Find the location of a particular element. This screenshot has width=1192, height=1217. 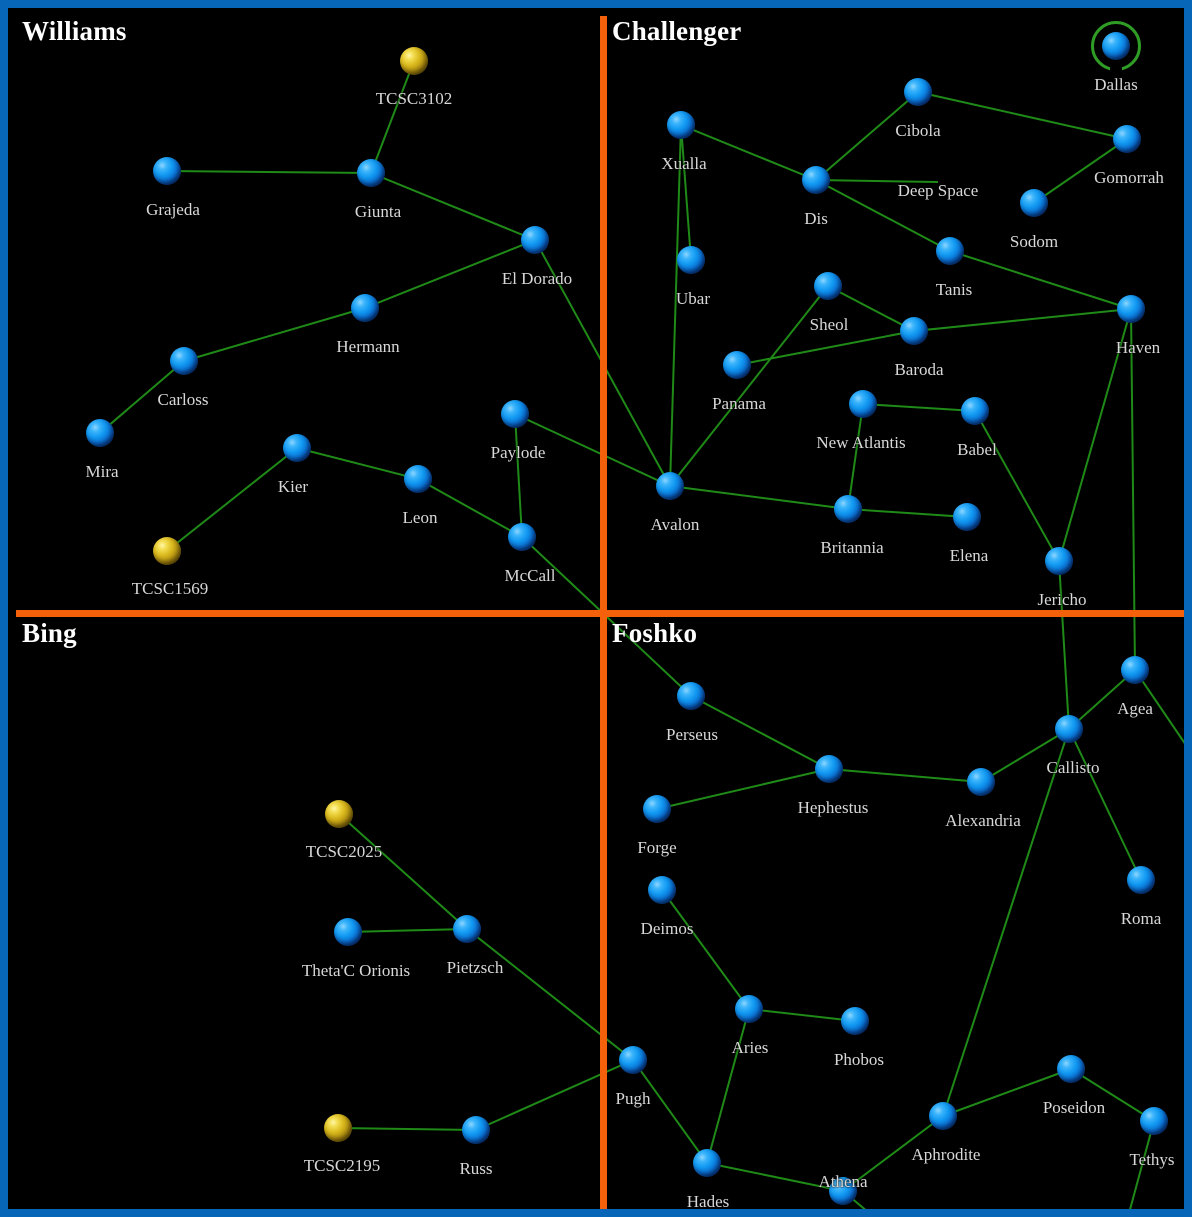

star-node-forge is located at coordinates (657, 809).